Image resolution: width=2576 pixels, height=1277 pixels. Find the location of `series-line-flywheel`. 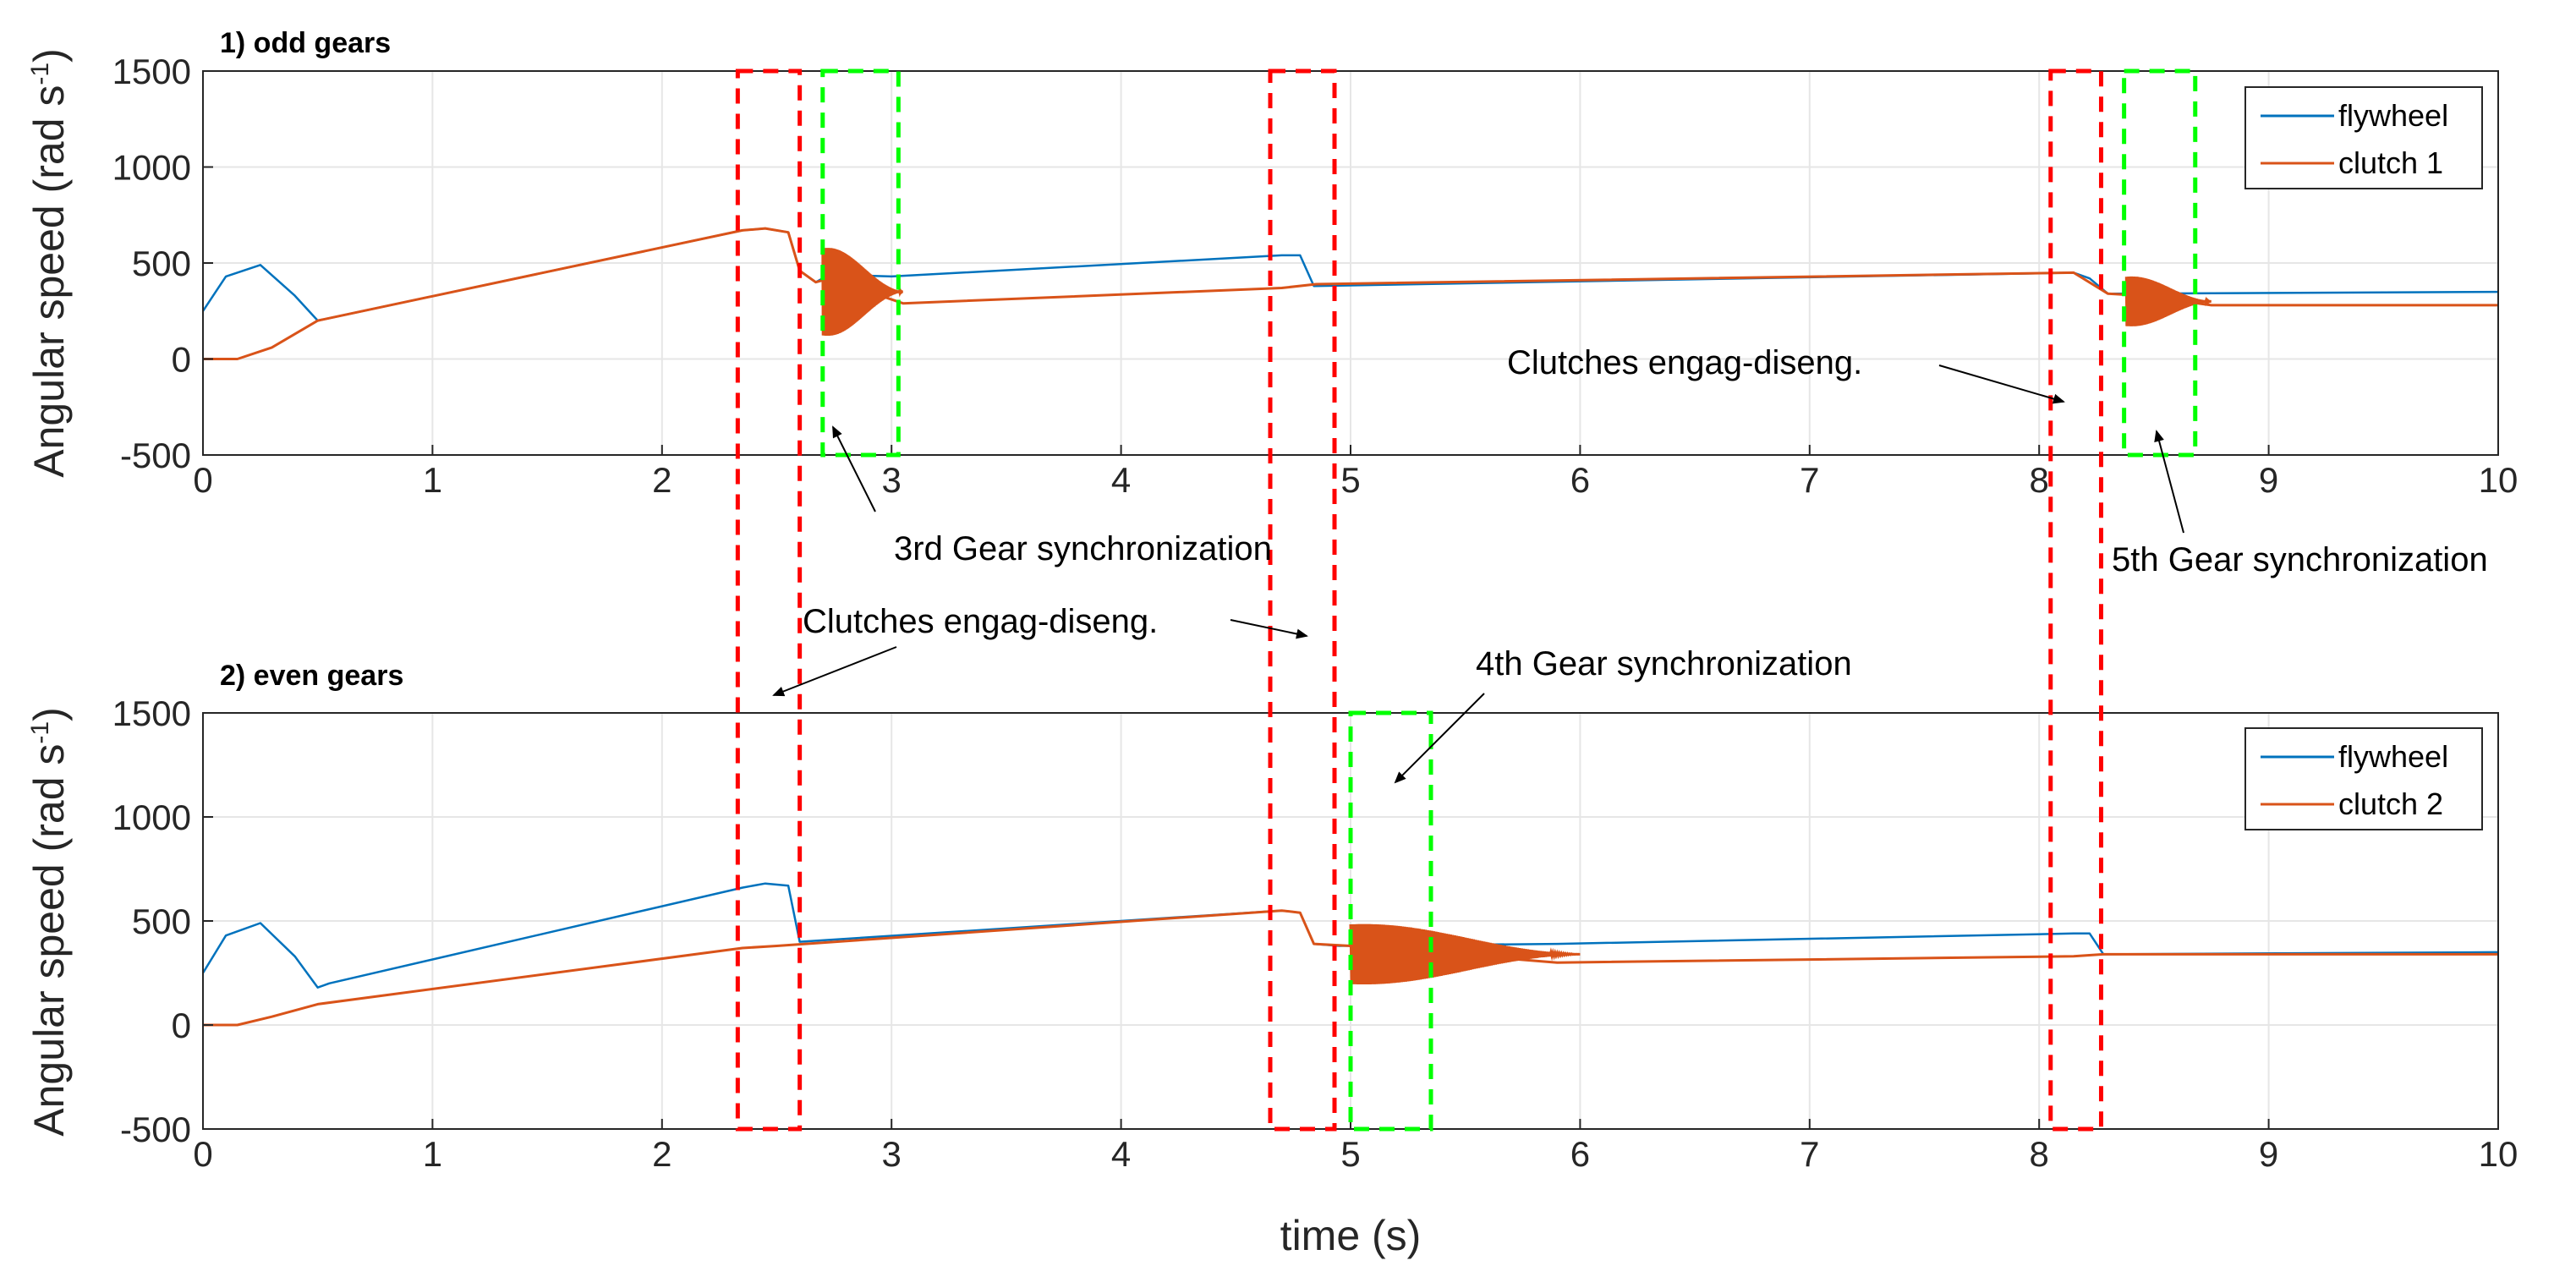

series-line-flywheel is located at coordinates (1350, 936).